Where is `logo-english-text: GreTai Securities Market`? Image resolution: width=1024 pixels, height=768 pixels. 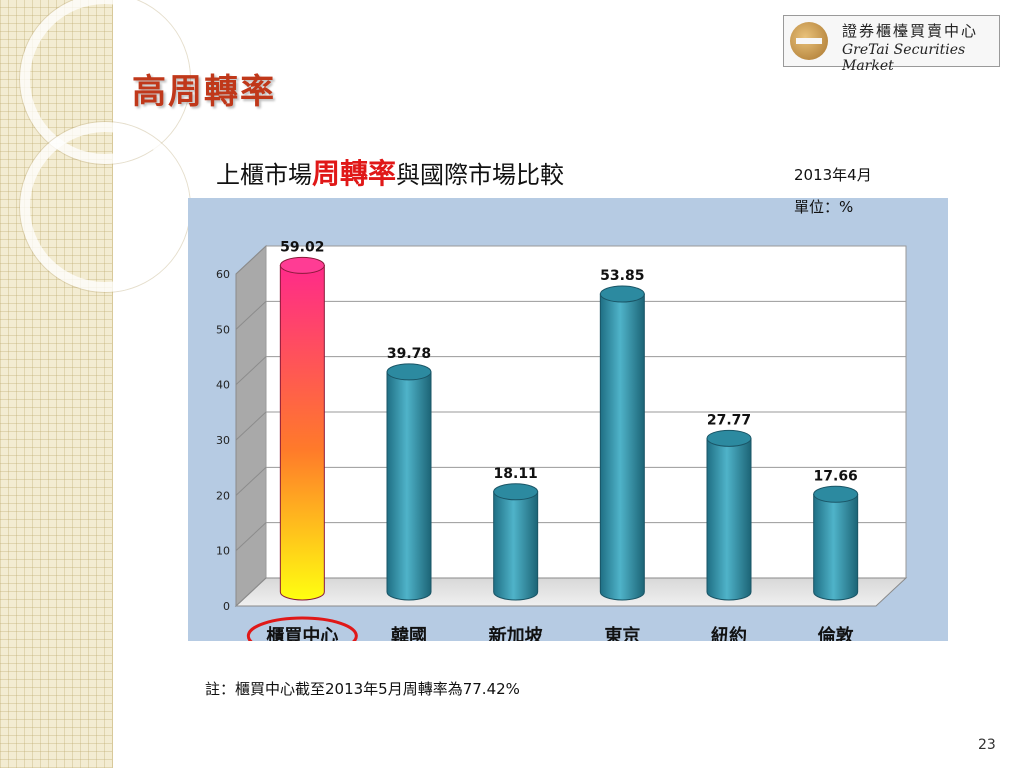
logo-english-text: GreTai Securities Market is located at coordinates (904, 58).